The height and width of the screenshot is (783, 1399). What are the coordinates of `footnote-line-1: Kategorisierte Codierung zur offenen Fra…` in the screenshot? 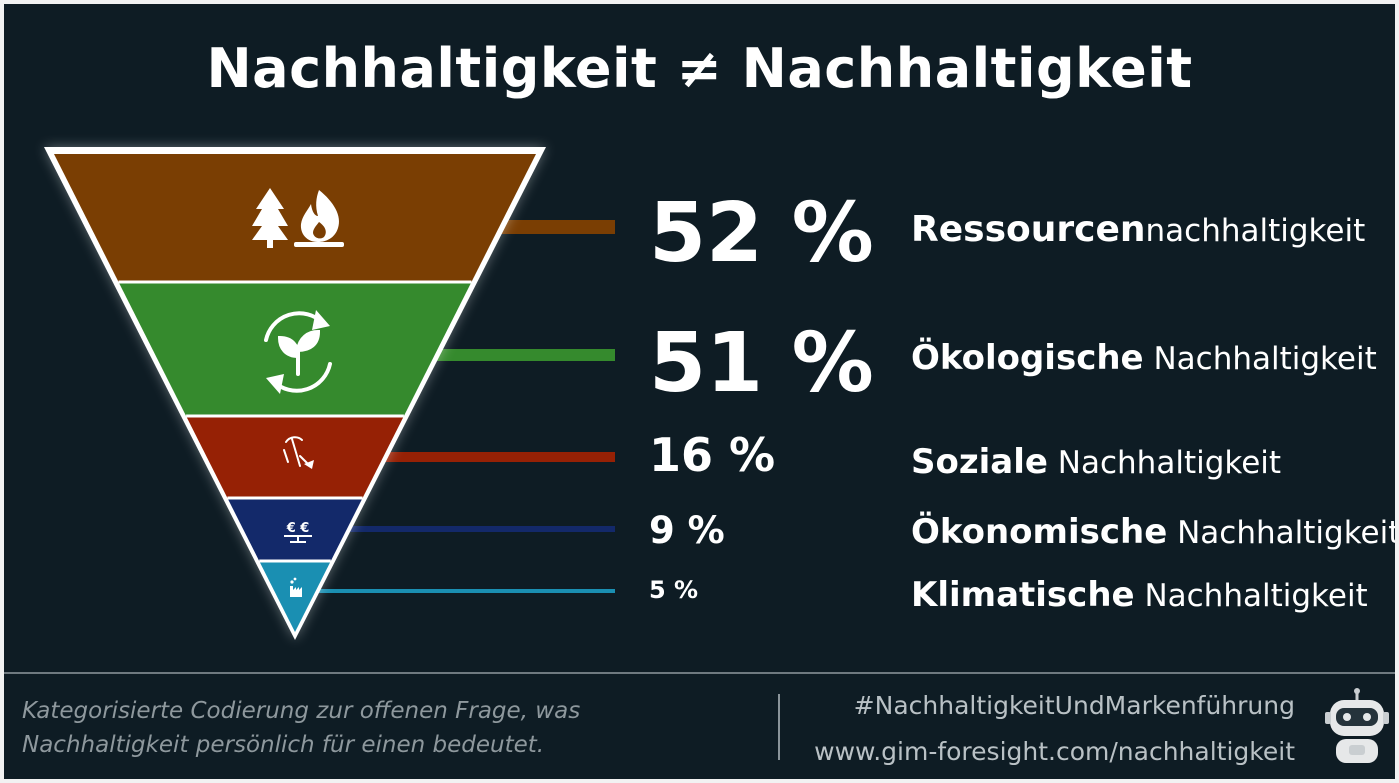 It's located at (301, 711).